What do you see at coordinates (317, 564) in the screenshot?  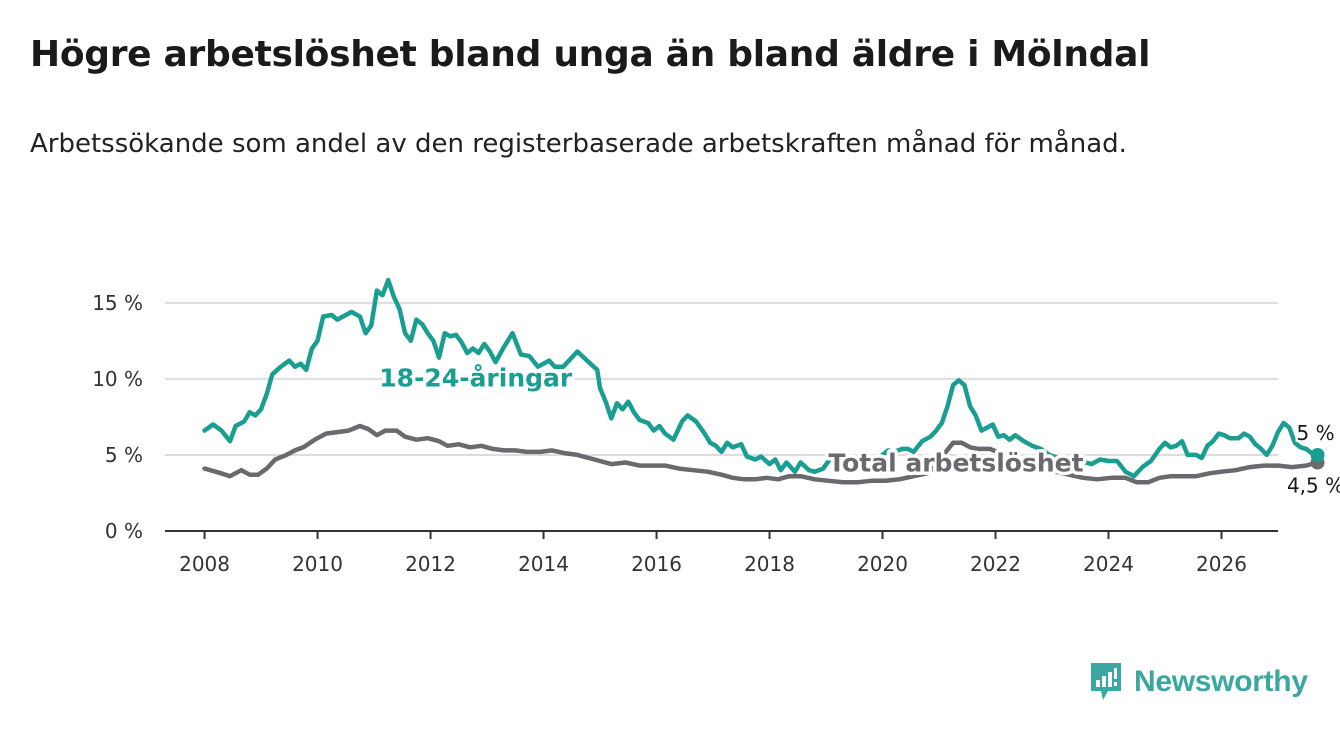 I see `x-tick-label: 2010` at bounding box center [317, 564].